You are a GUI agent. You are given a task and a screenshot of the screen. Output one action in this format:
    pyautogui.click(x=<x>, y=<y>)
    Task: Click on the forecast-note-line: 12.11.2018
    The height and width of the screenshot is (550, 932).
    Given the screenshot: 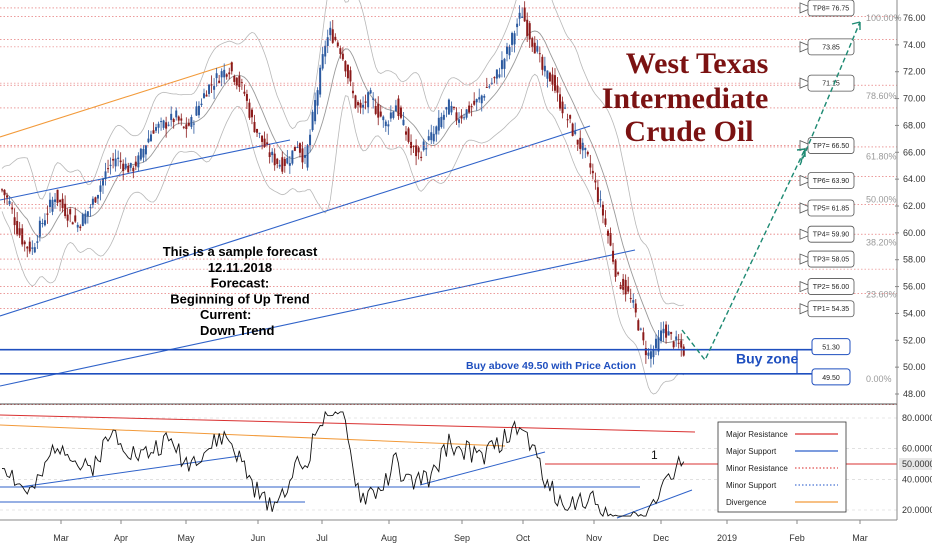 What is the action you would take?
    pyautogui.click(x=240, y=267)
    